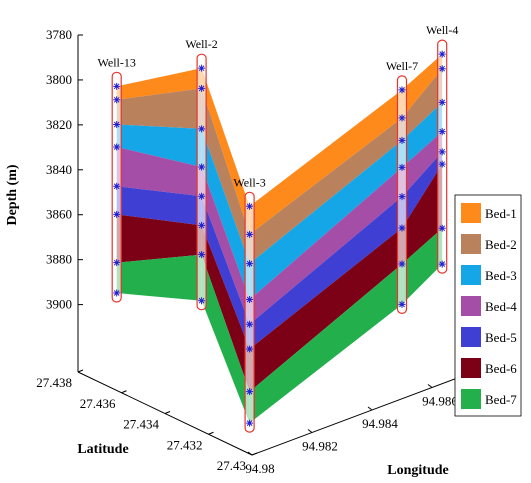  I want to click on x-tick-label: 94.986, so click(440, 401).